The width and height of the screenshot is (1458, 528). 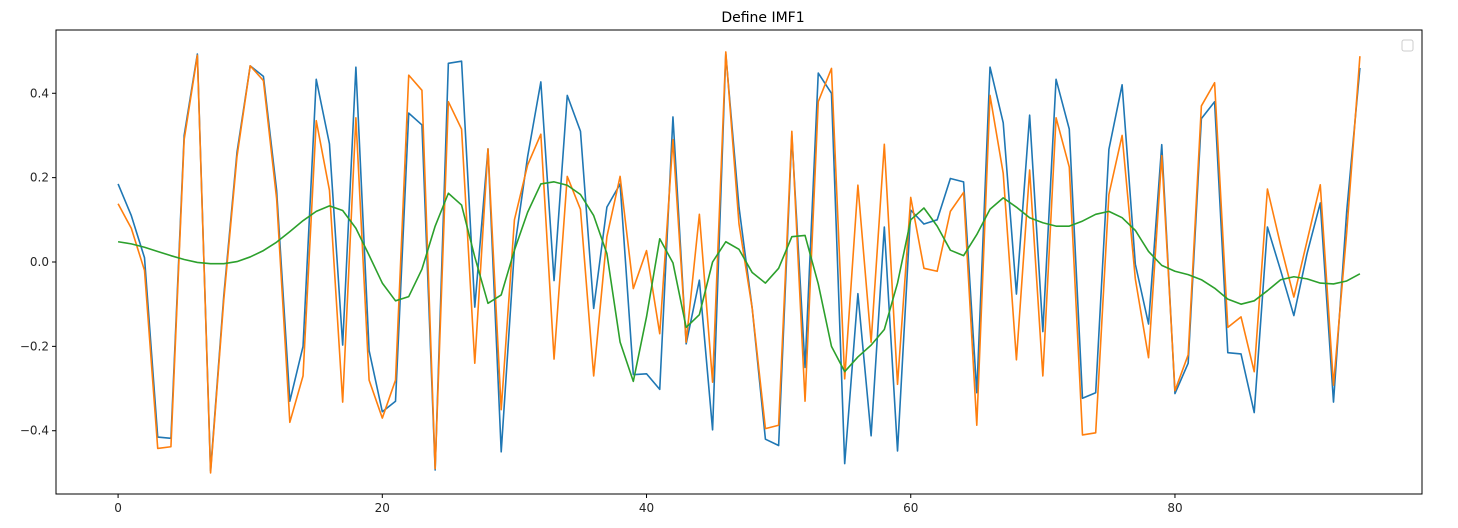 What do you see at coordinates (39, 93) in the screenshot?
I see `y-tick-label: 0.4` at bounding box center [39, 93].